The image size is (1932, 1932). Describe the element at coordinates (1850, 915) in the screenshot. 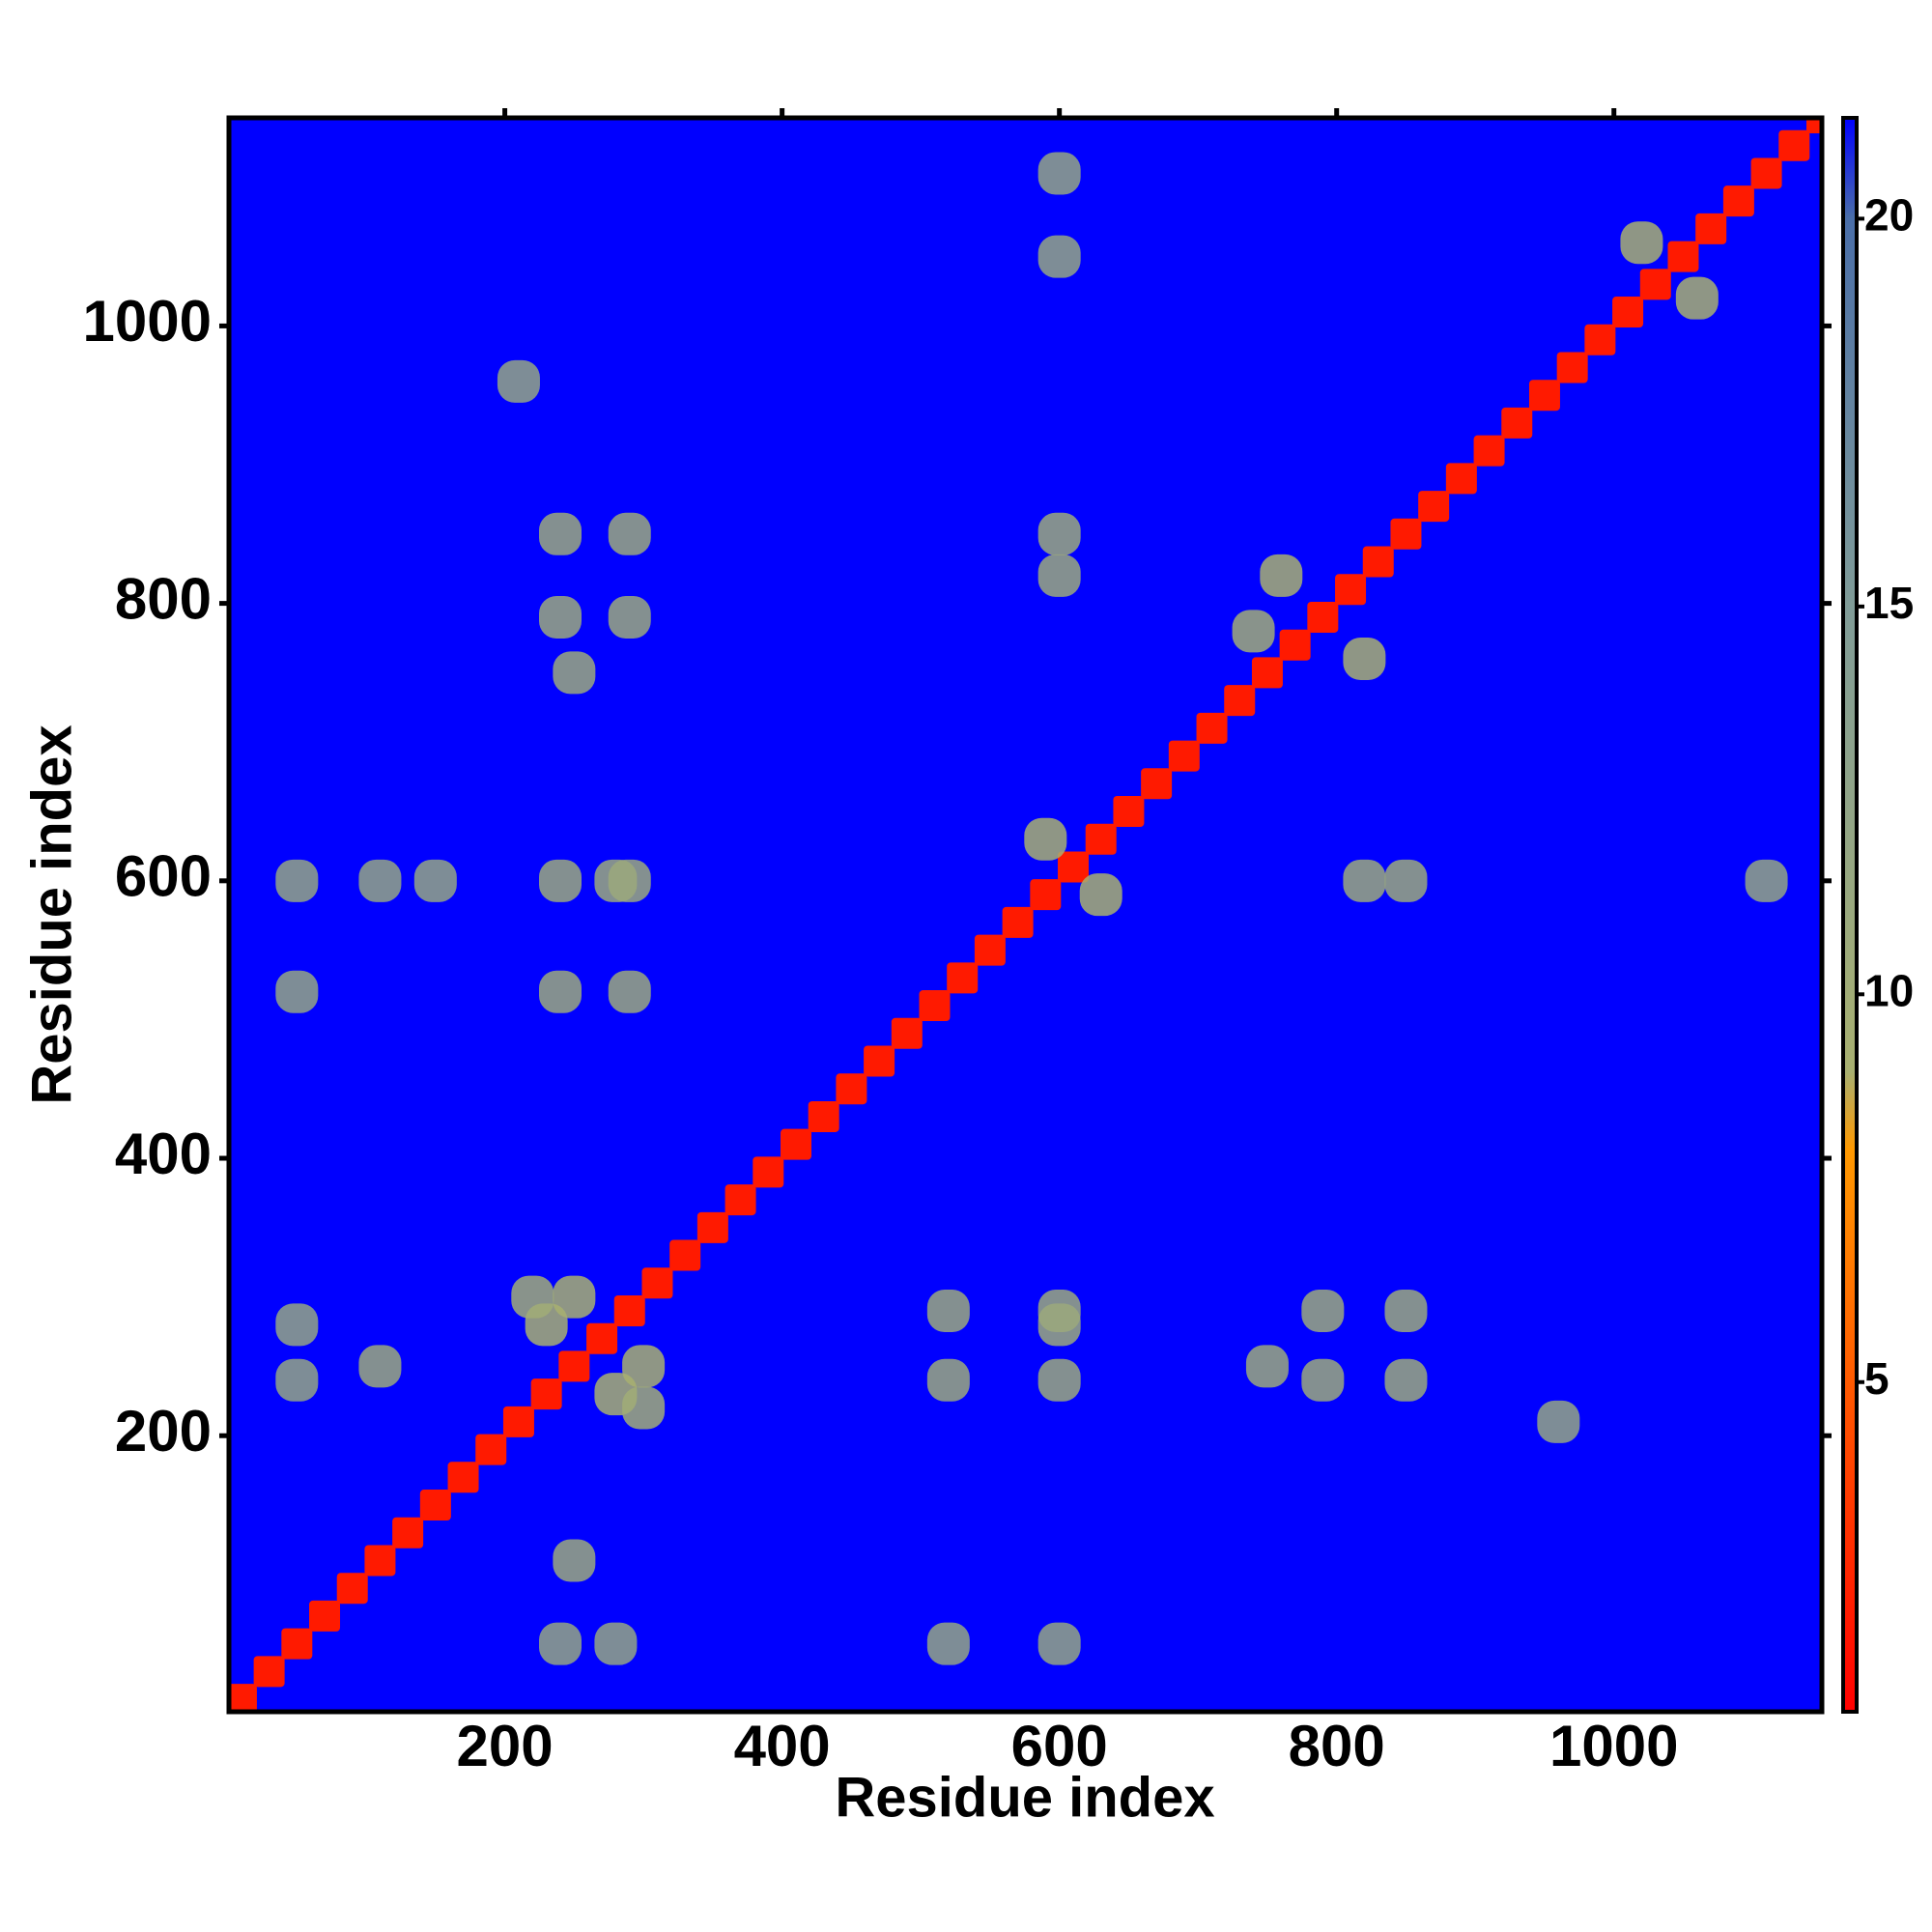

I see `colorbar` at that location.